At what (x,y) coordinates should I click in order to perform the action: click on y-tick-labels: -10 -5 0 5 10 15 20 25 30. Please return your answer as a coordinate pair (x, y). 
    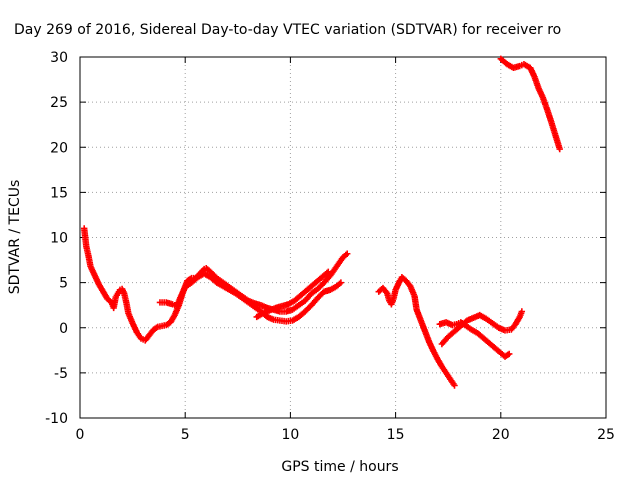
    Looking at the image, I should click on (56, 238).